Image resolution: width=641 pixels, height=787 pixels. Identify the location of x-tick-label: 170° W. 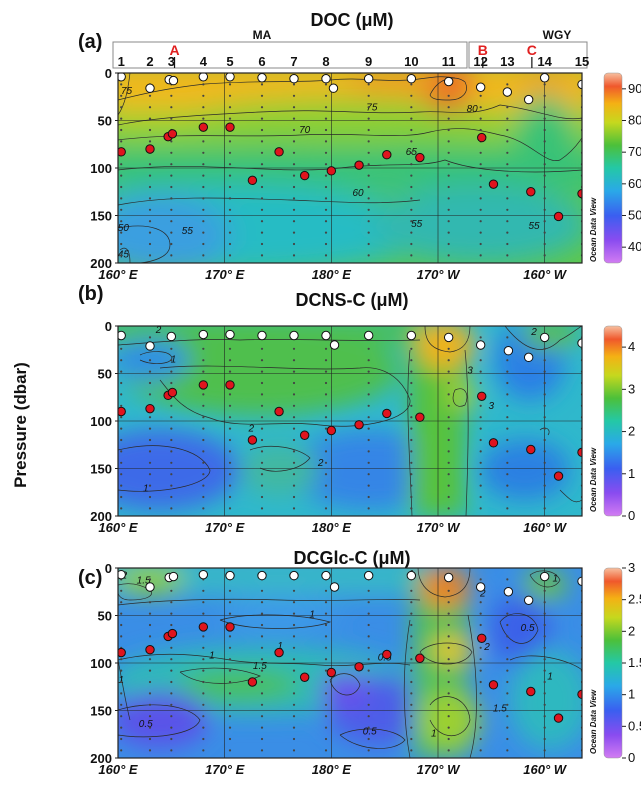
(439, 274).